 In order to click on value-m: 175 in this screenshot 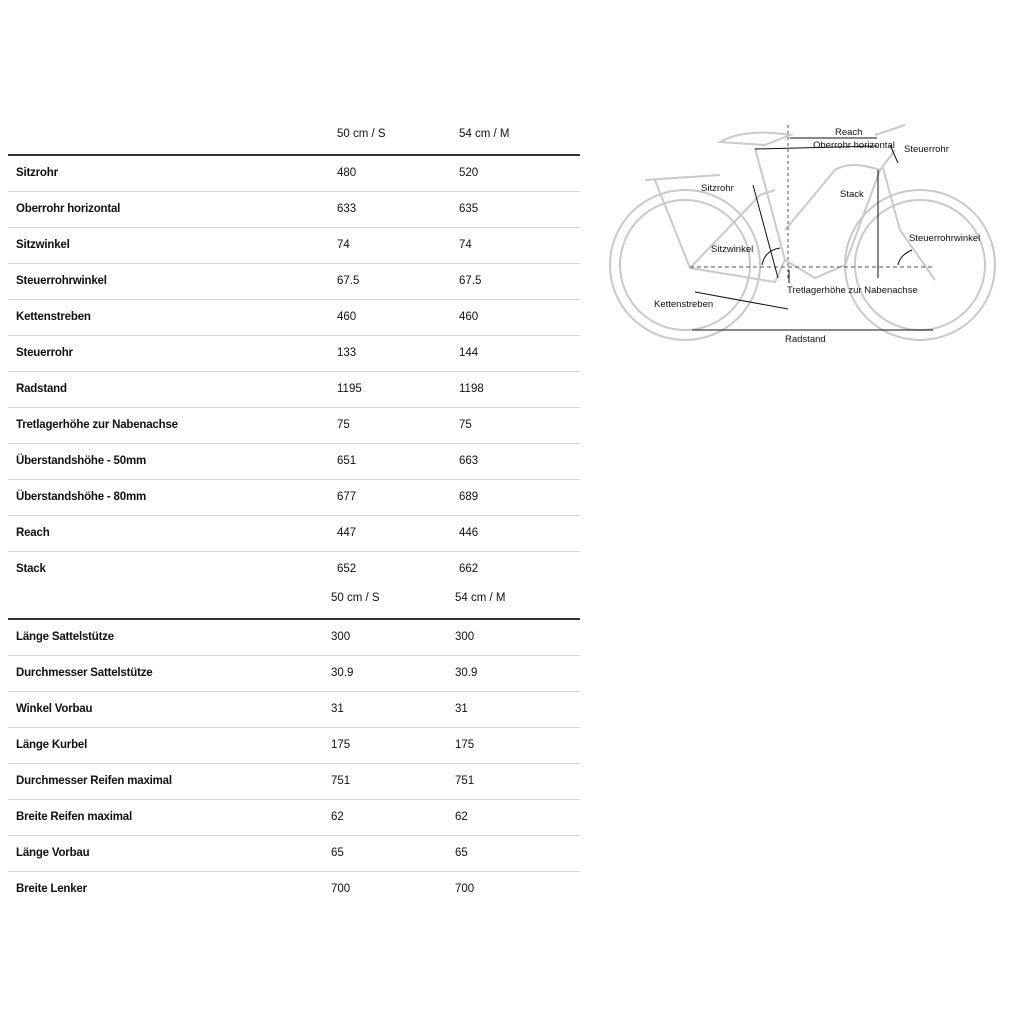, I will do `click(465, 745)`.